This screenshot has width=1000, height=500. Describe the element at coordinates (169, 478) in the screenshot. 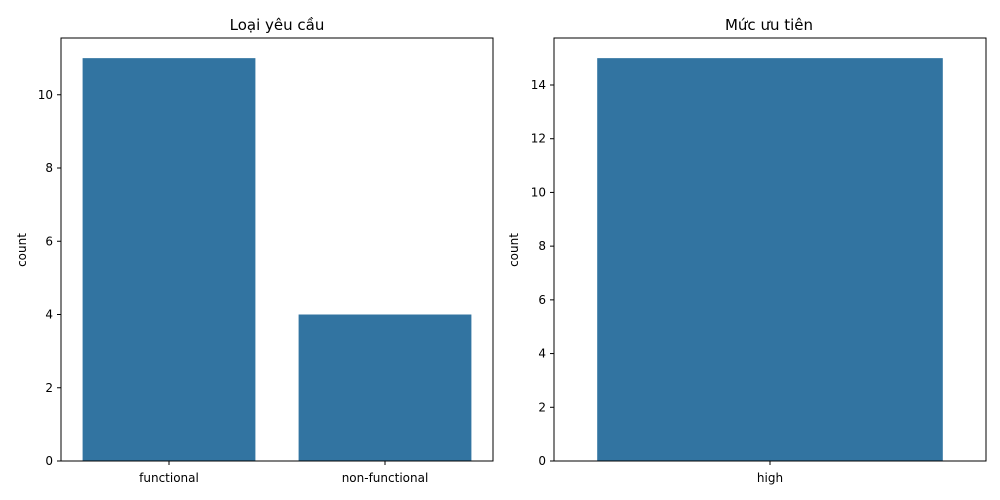

I see `x-tick-label: functional` at that location.